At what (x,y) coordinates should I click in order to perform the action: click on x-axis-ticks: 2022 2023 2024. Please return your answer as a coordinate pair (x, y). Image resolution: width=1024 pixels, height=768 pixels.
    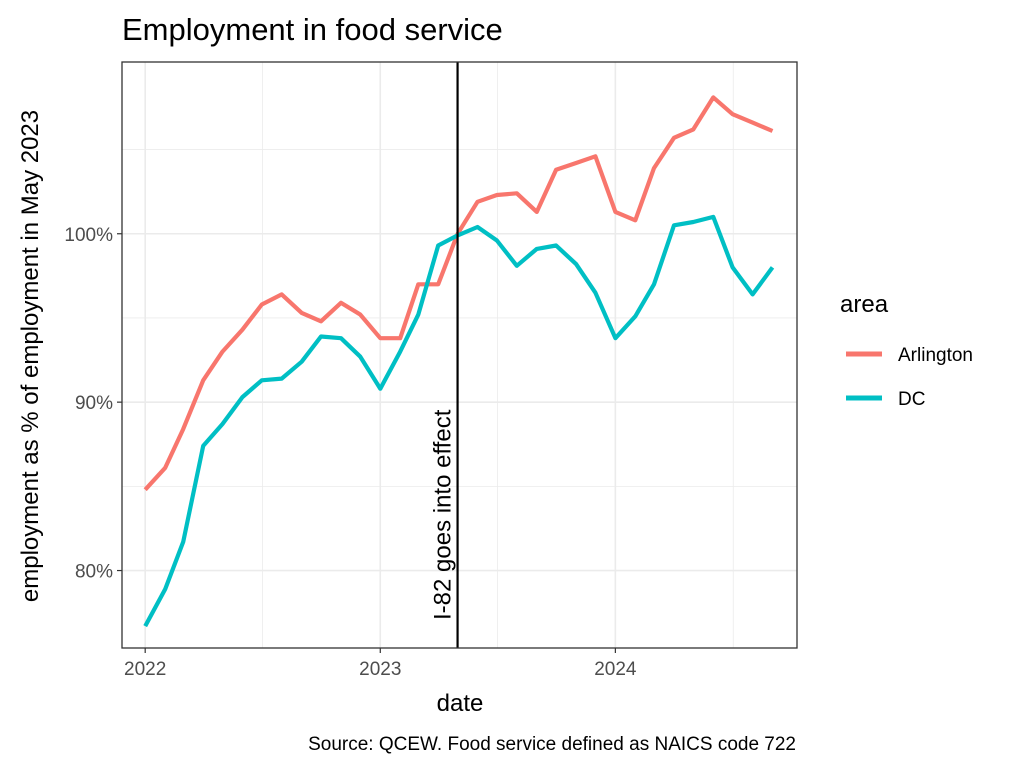
    Looking at the image, I should click on (380, 664).